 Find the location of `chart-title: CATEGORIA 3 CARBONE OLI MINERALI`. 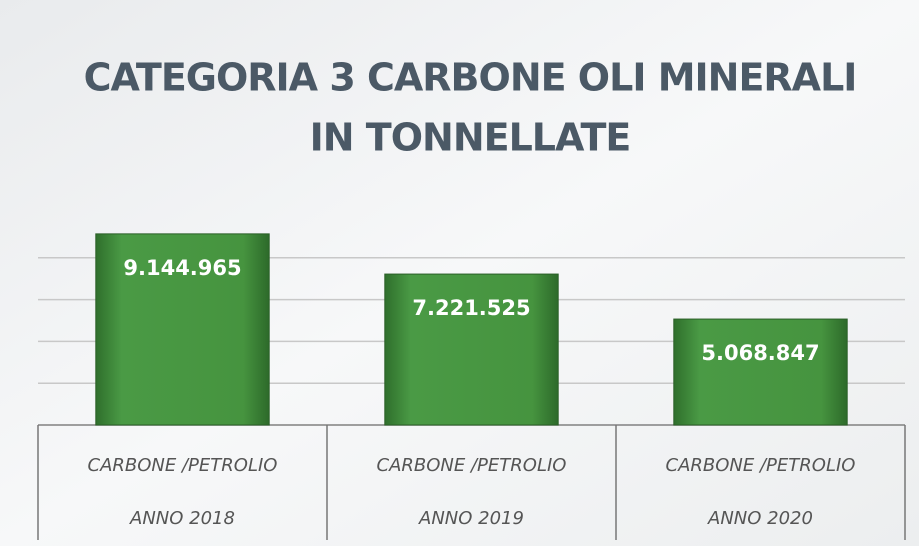

chart-title: CATEGORIA 3 CARBONE OLI MINERALI is located at coordinates (470, 78).